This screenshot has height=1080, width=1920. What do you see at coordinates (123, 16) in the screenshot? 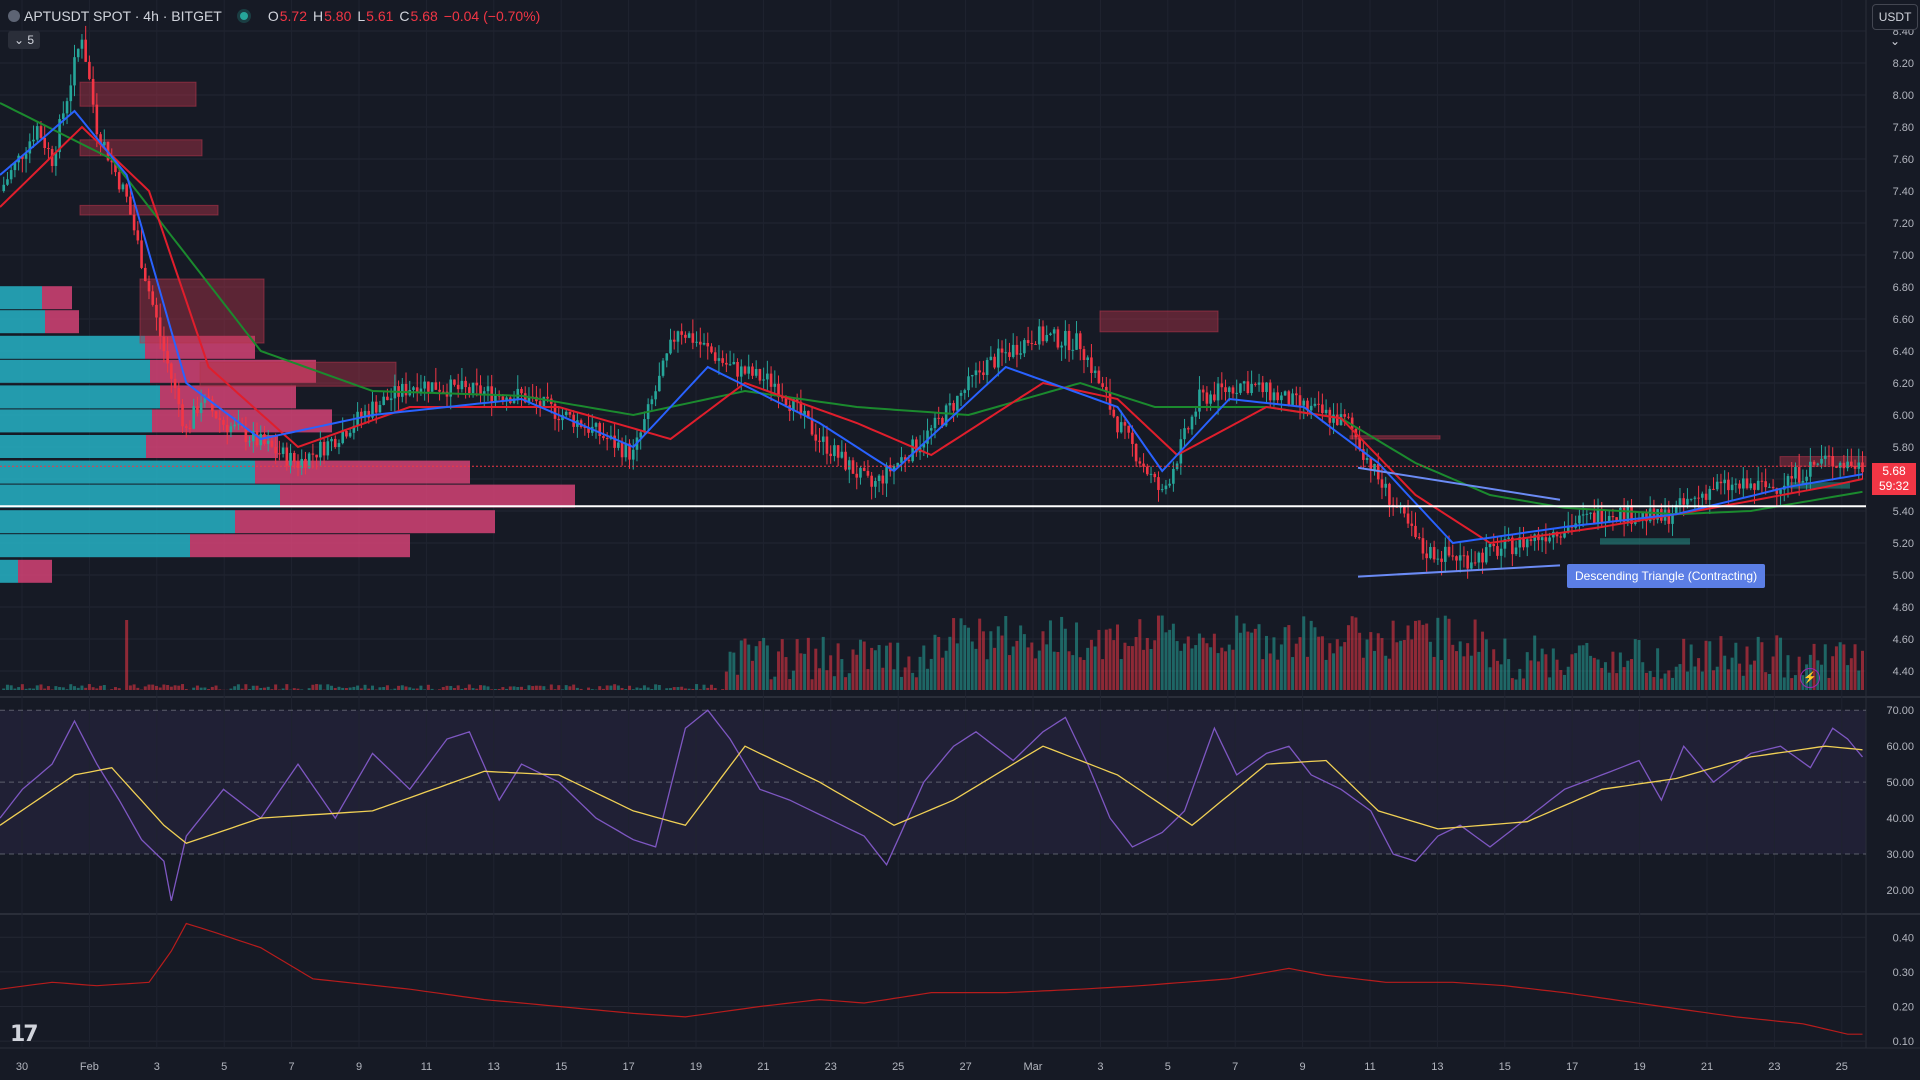
I see `symbol-title: APTUSDT SPOT · 4h · BITGET` at bounding box center [123, 16].